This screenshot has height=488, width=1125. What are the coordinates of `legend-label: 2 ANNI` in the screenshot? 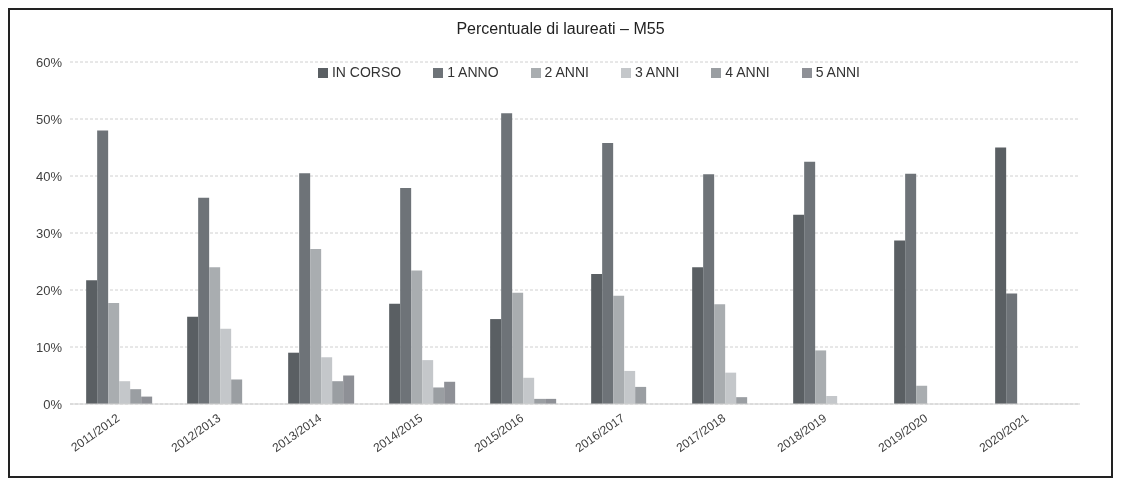 It's located at (566, 72).